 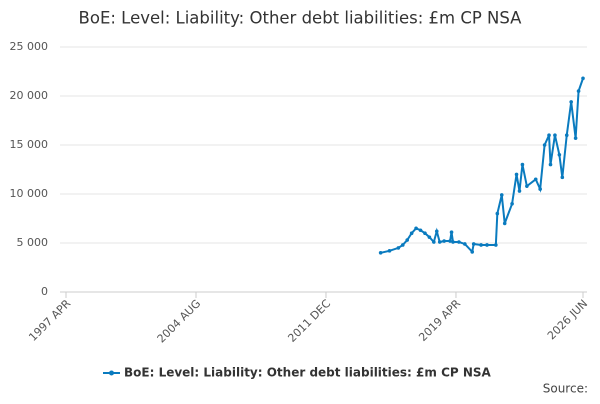 What do you see at coordinates (33, 242) in the screenshot?
I see `y-tick-label: 5 000` at bounding box center [33, 242].